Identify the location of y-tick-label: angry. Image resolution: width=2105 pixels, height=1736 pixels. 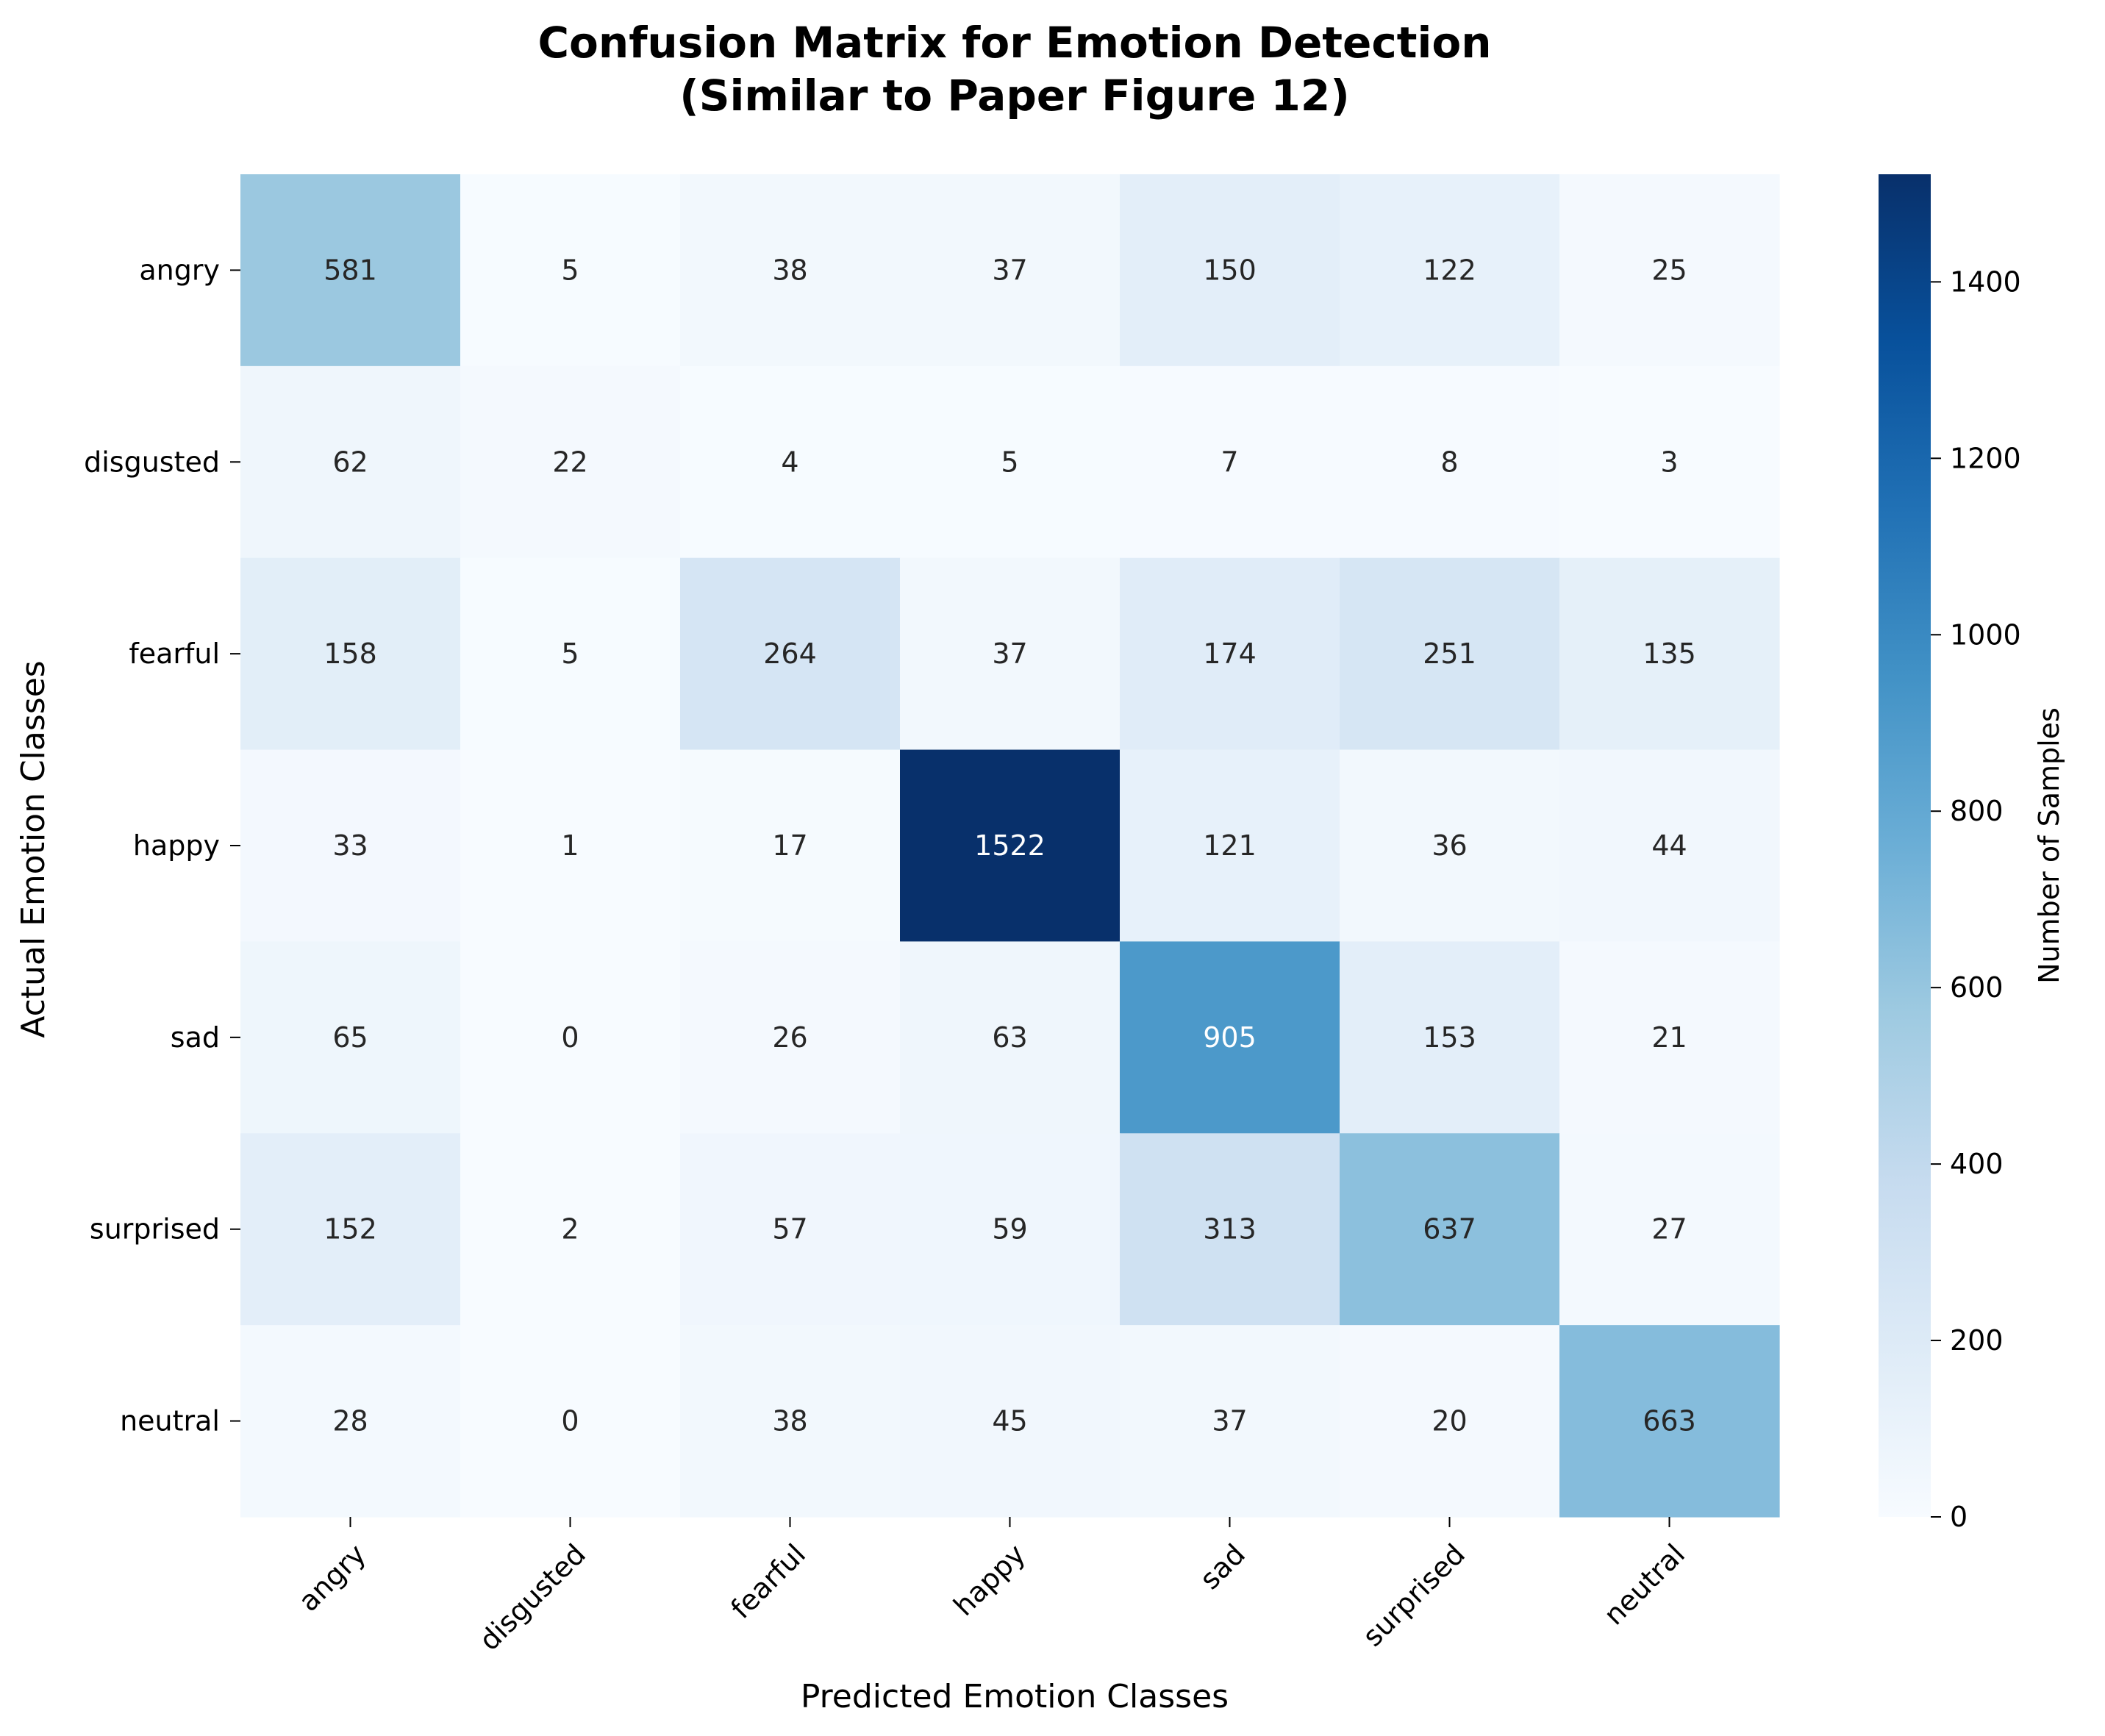
(179, 270).